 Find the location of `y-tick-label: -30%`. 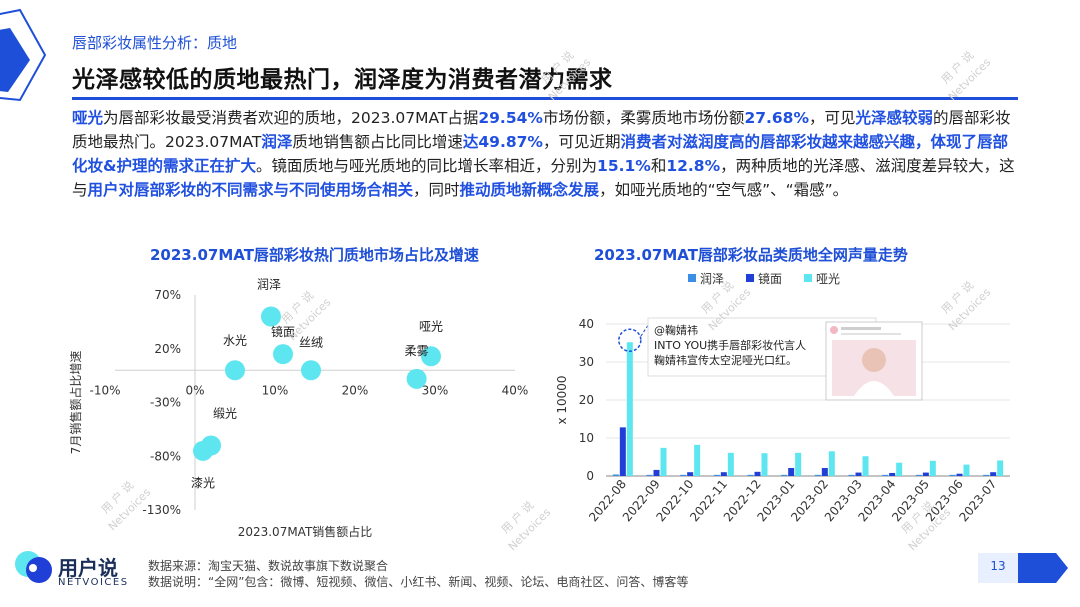

y-tick-label: -30% is located at coordinates (165, 403).